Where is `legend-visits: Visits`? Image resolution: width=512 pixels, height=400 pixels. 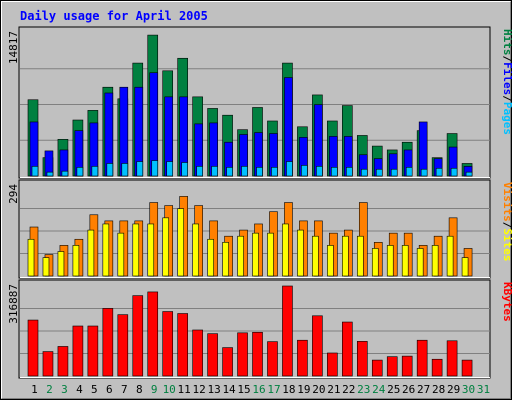 legend-visits: Visits is located at coordinates (506, 202).